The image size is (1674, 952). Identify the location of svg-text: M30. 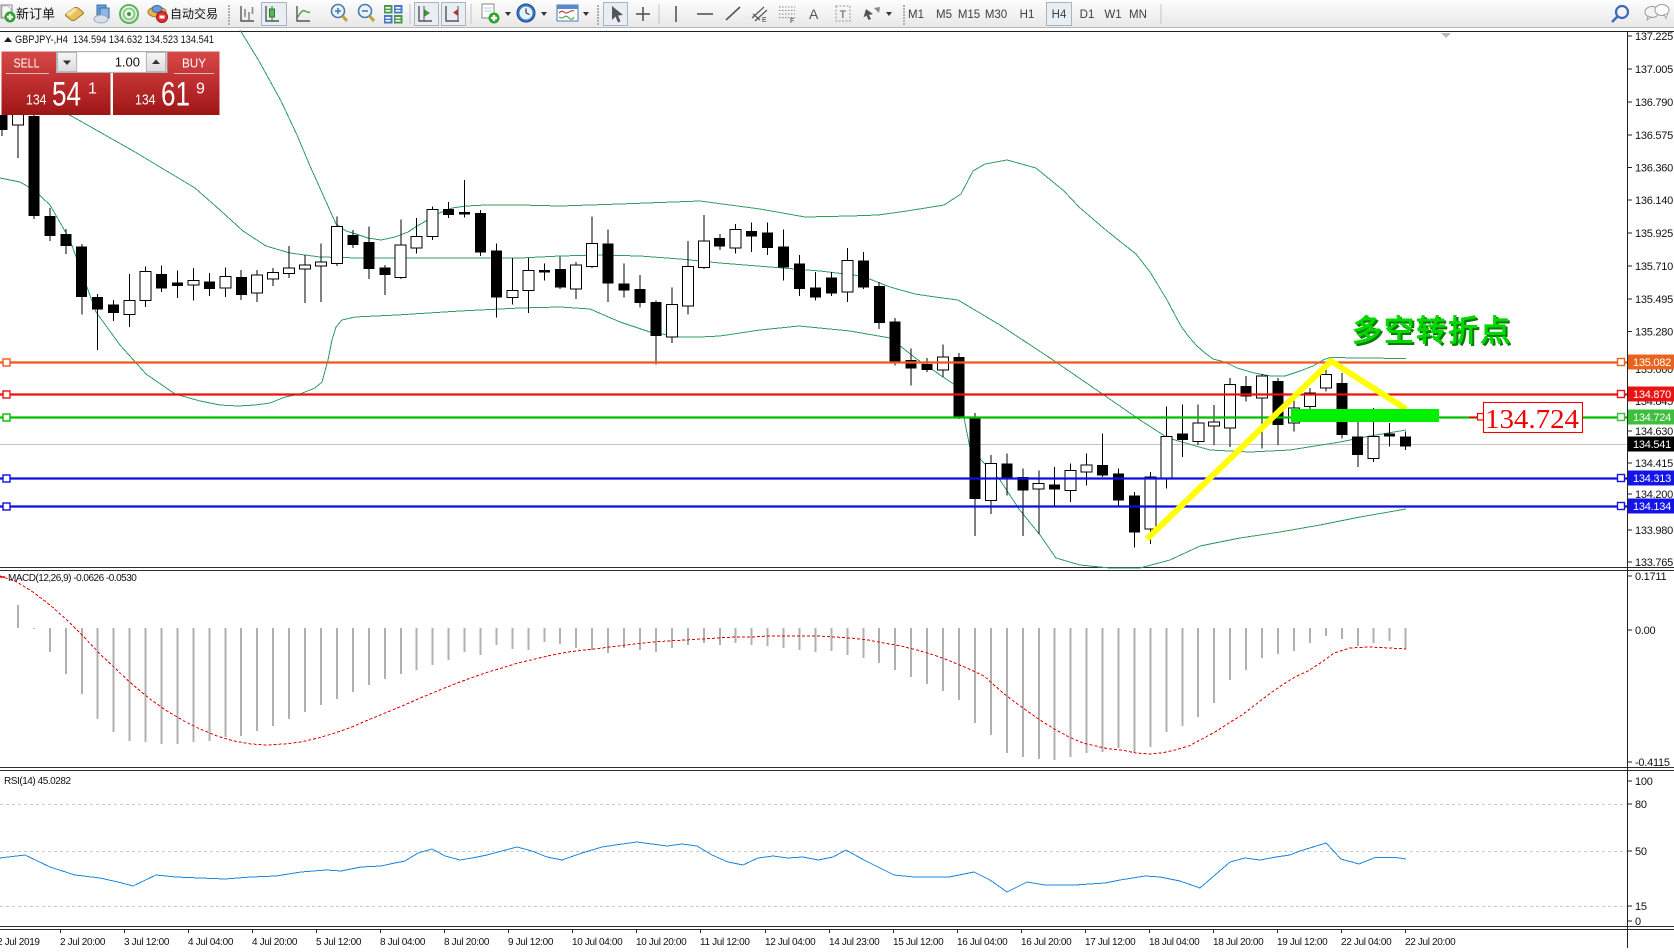
(996, 15).